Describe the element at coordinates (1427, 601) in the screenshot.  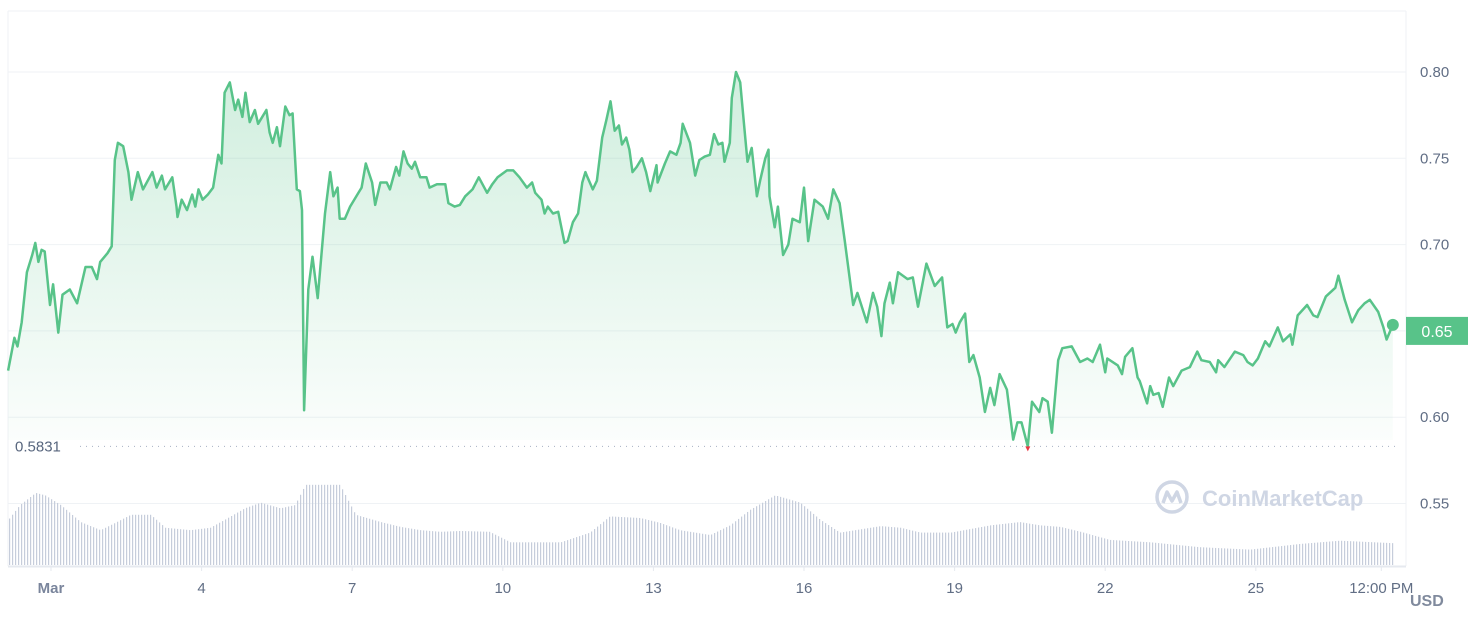
I see `currency-unit-label: USD` at that location.